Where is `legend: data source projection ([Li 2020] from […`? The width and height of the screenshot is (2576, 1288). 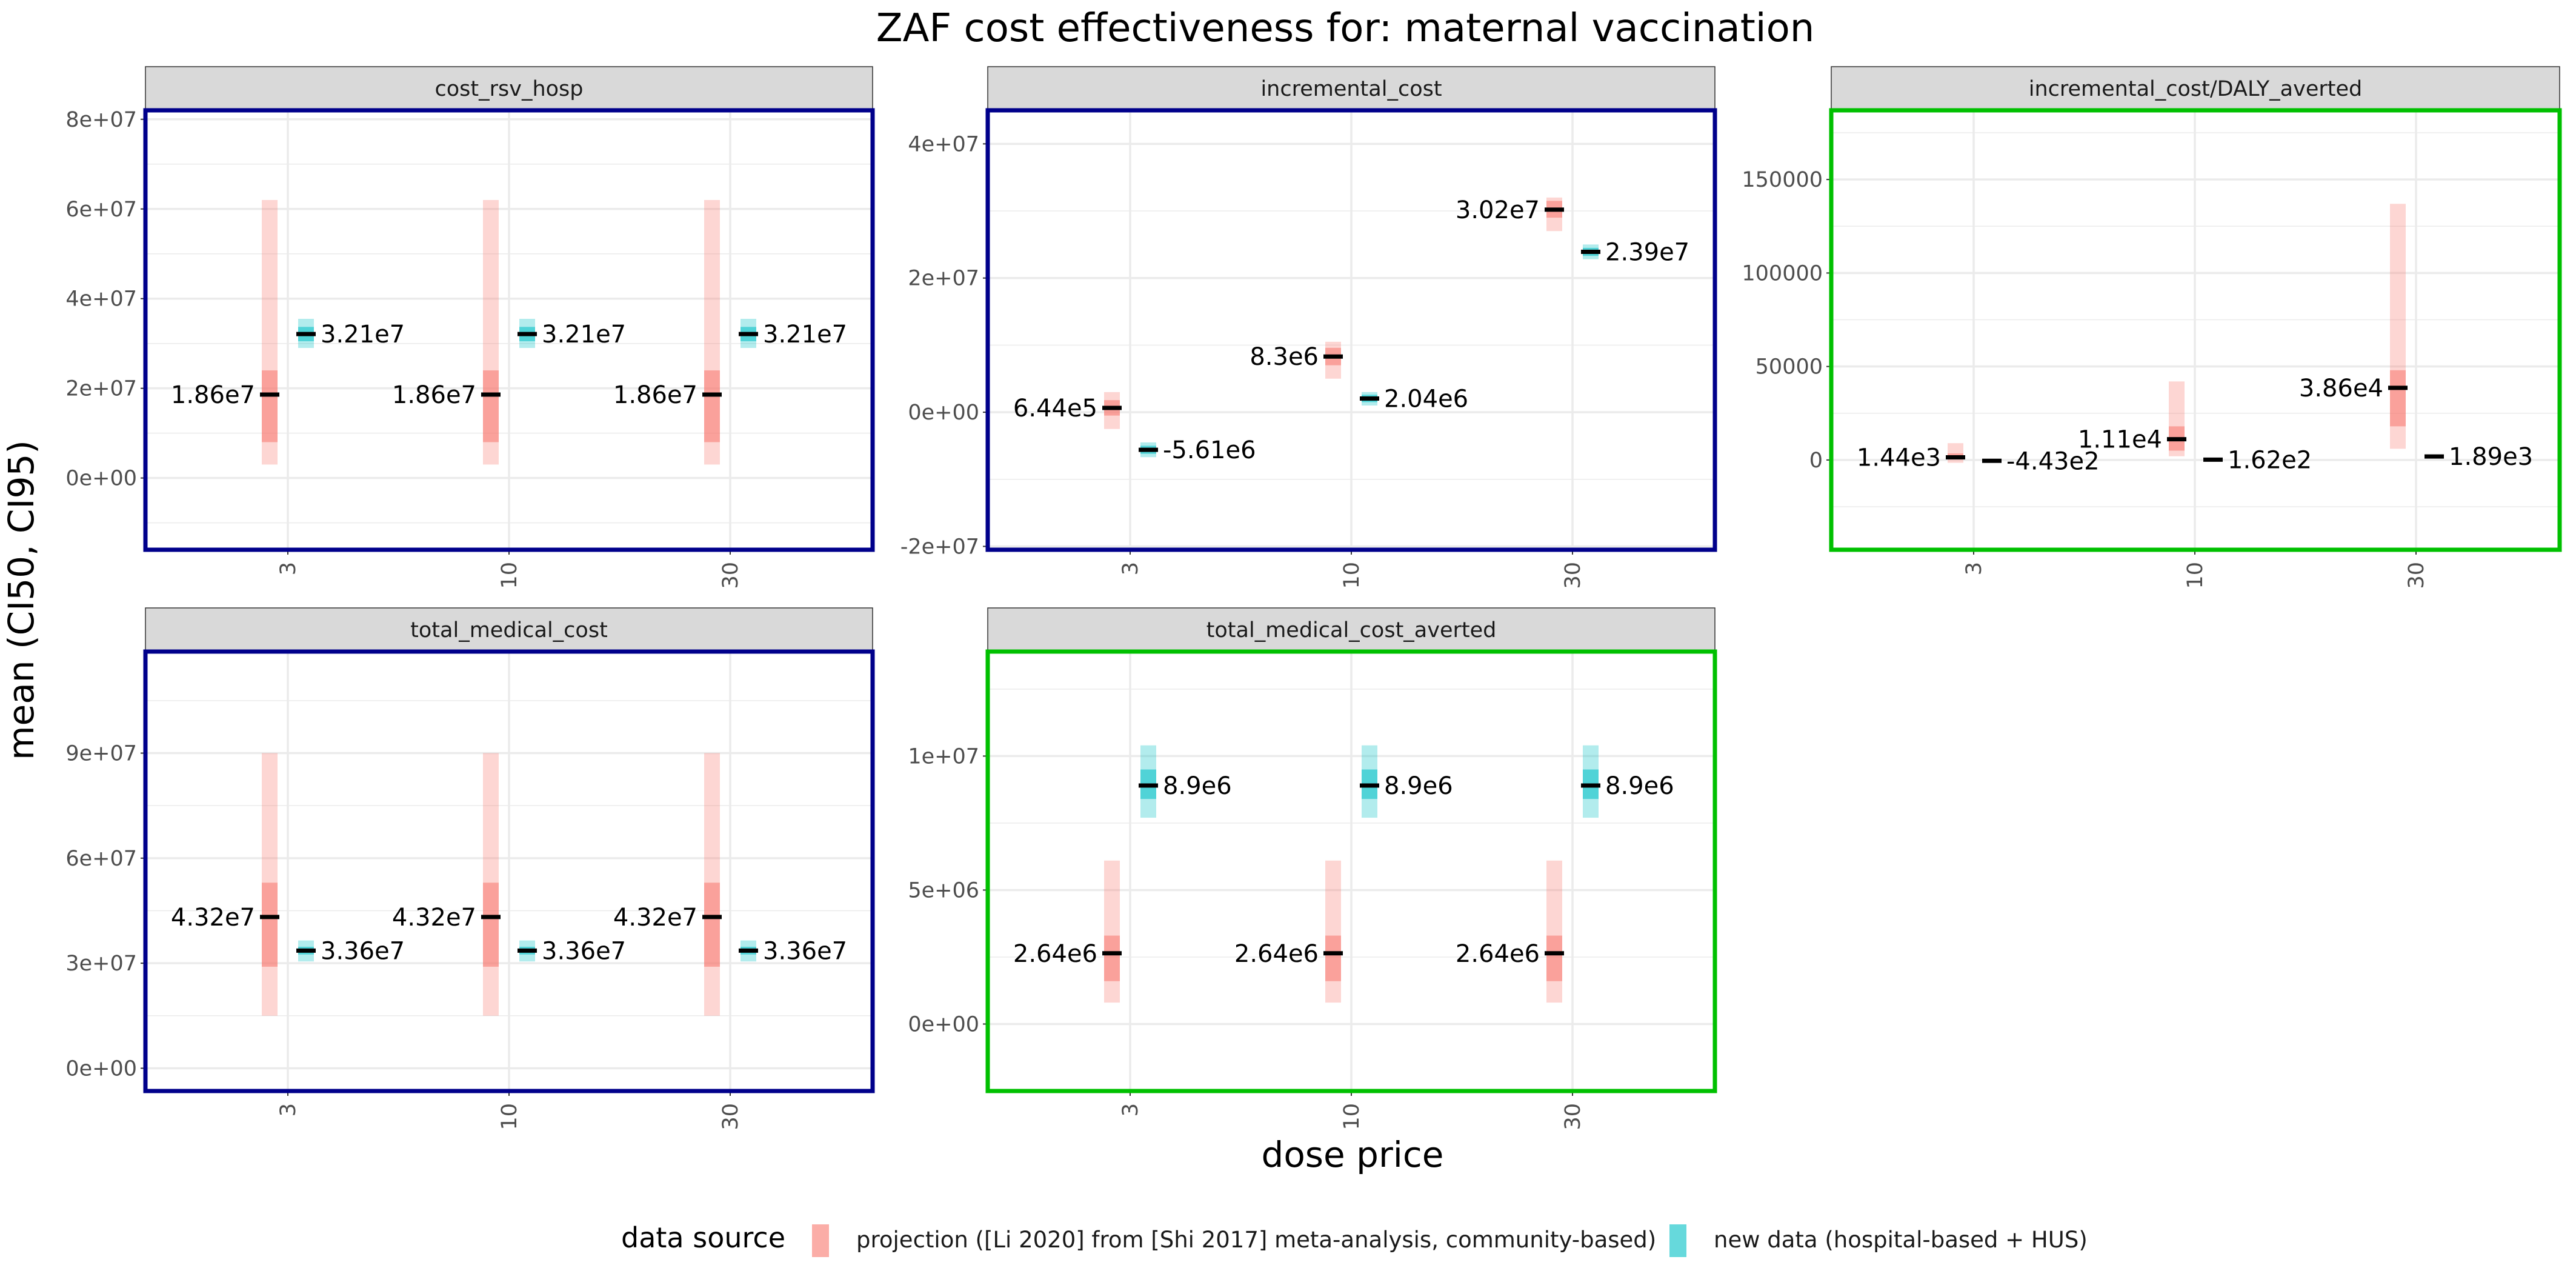
legend: data source projection ([Li 2020] from [… is located at coordinates (1354, 1239).